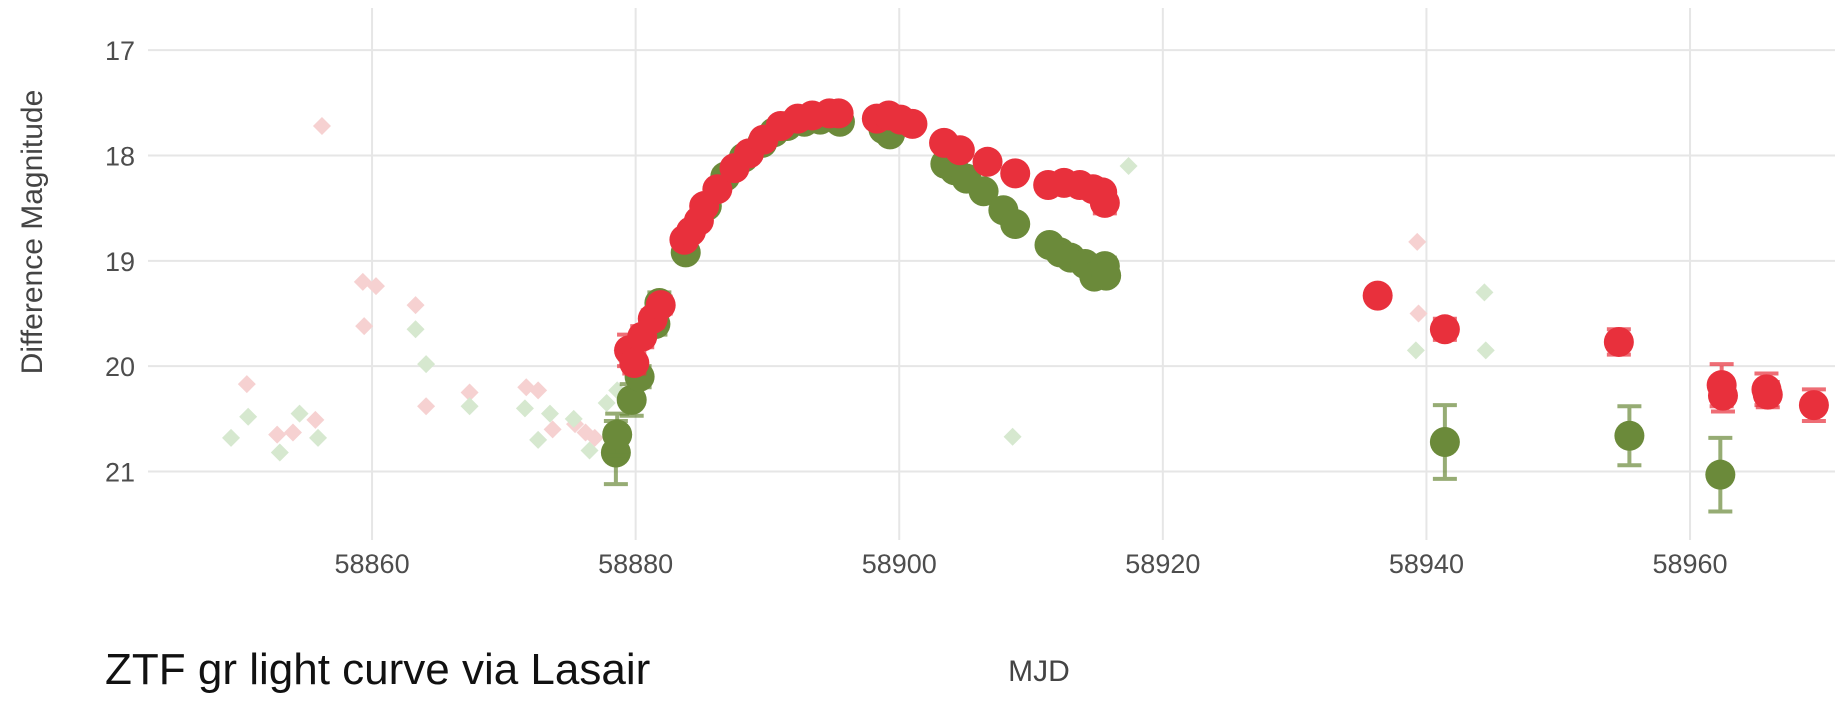 The width and height of the screenshot is (1835, 701). What do you see at coordinates (120, 262) in the screenshot?
I see `y-tick-label: 19` at bounding box center [120, 262].